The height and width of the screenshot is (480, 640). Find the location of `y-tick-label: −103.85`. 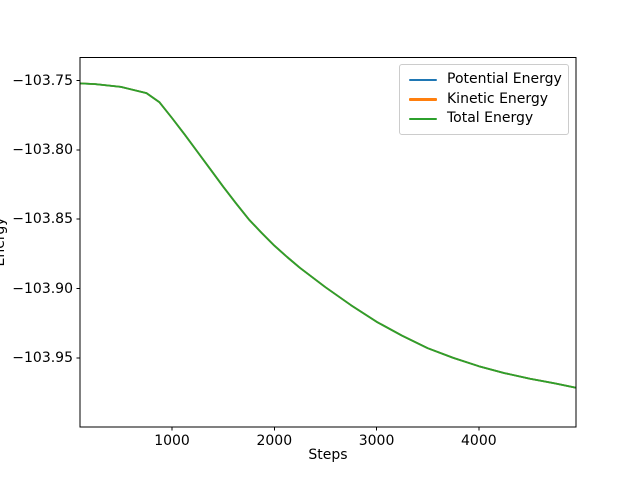

y-tick-label: −103.85 is located at coordinates (42, 219).